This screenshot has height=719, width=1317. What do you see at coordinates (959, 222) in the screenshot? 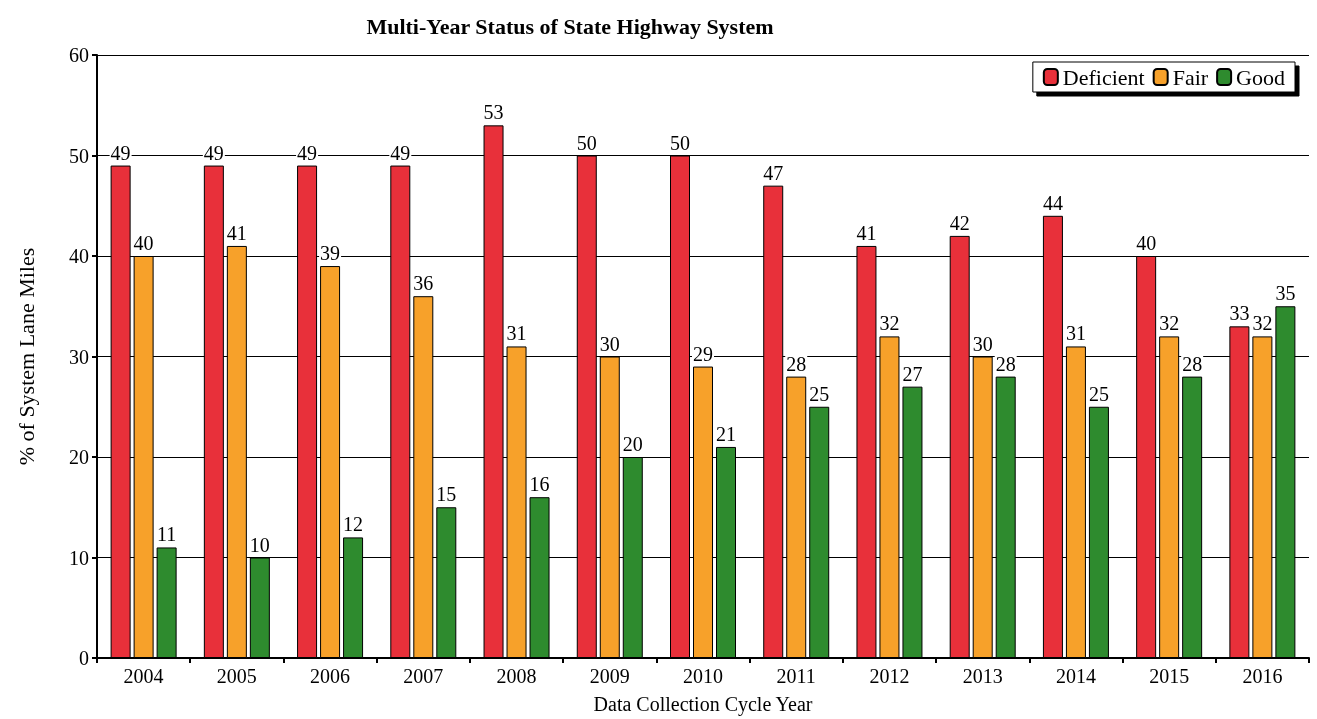
I see `data-label: 42` at bounding box center [959, 222].